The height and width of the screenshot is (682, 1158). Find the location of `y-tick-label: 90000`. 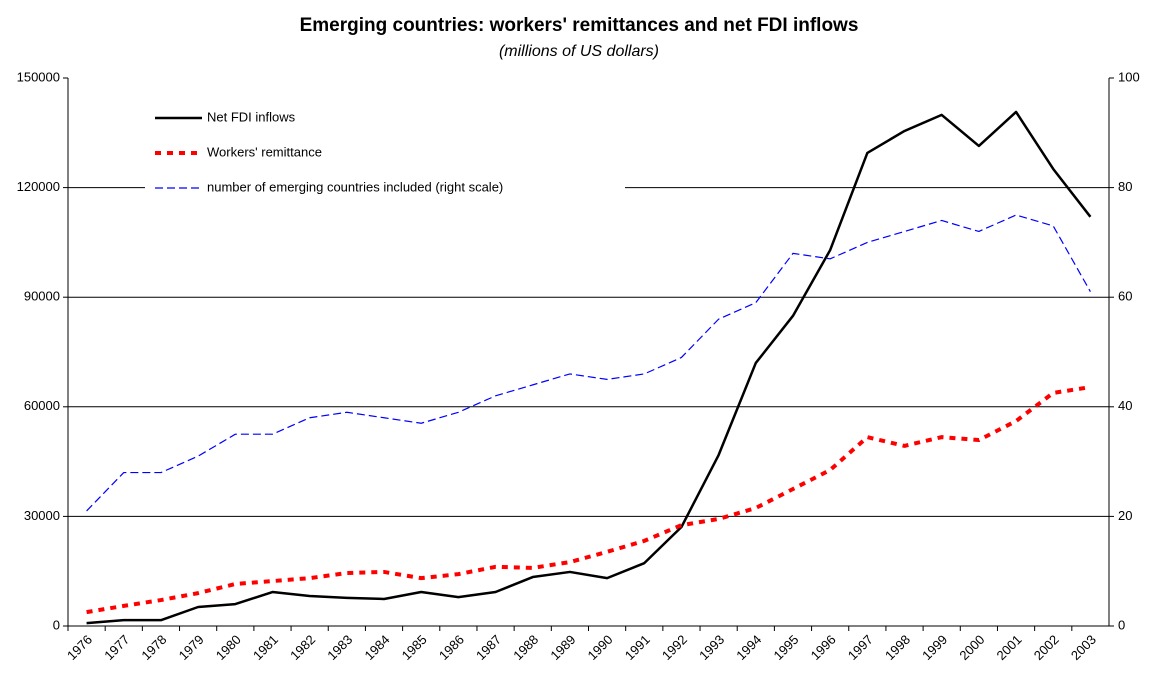

y-tick-label: 90000 is located at coordinates (42, 296).